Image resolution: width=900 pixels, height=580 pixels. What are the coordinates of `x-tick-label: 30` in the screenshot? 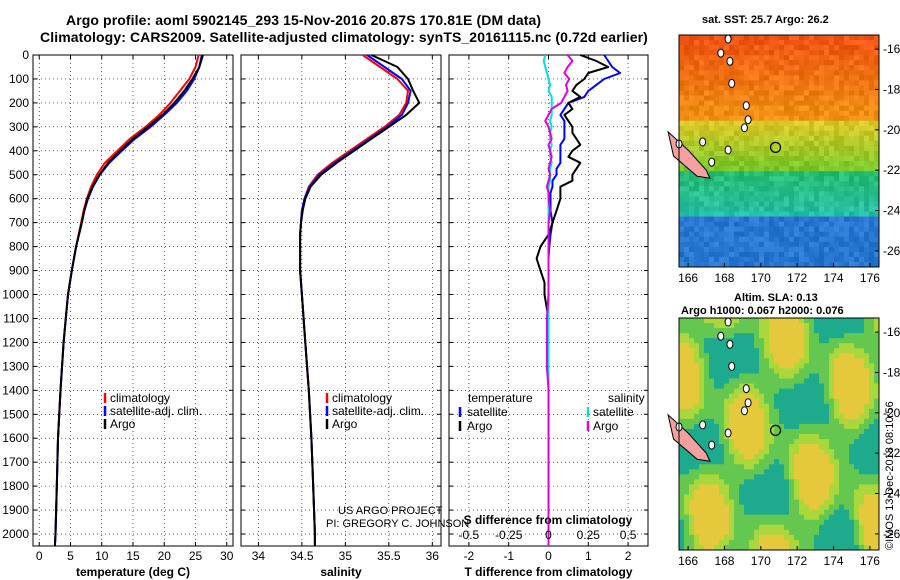 It's located at (227, 556).